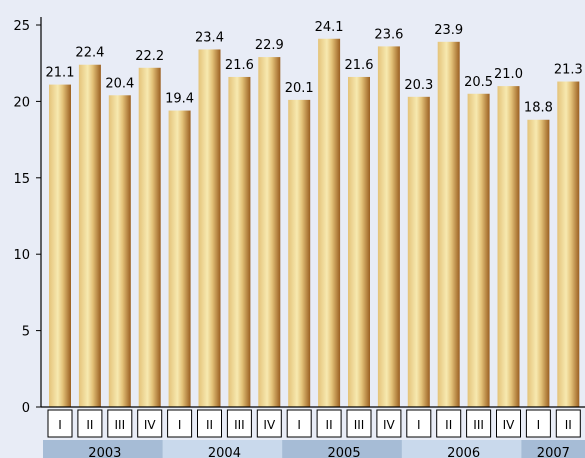 This screenshot has height=458, width=585. Describe the element at coordinates (26, 408) in the screenshot. I see `y-tick-label: 0` at that location.